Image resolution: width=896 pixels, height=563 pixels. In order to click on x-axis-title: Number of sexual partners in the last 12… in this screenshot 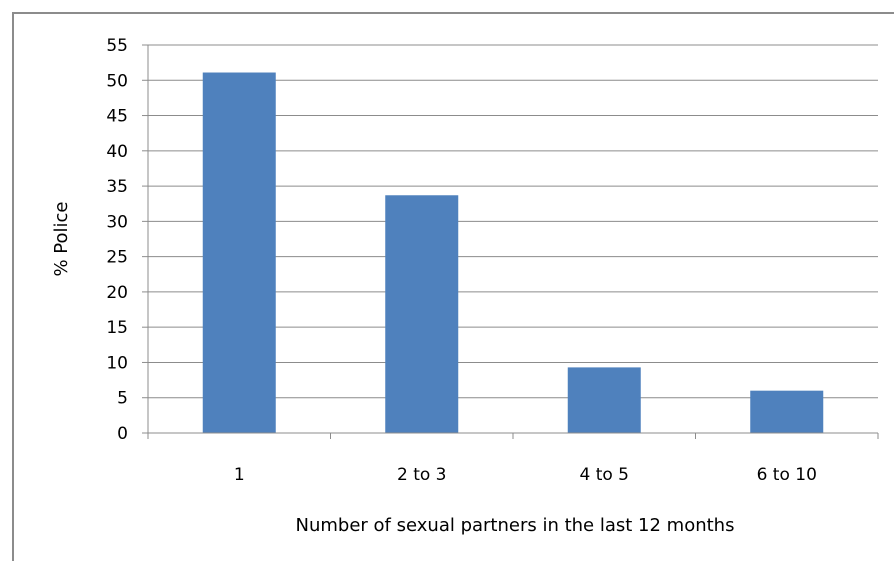, I will do `click(515, 525)`.